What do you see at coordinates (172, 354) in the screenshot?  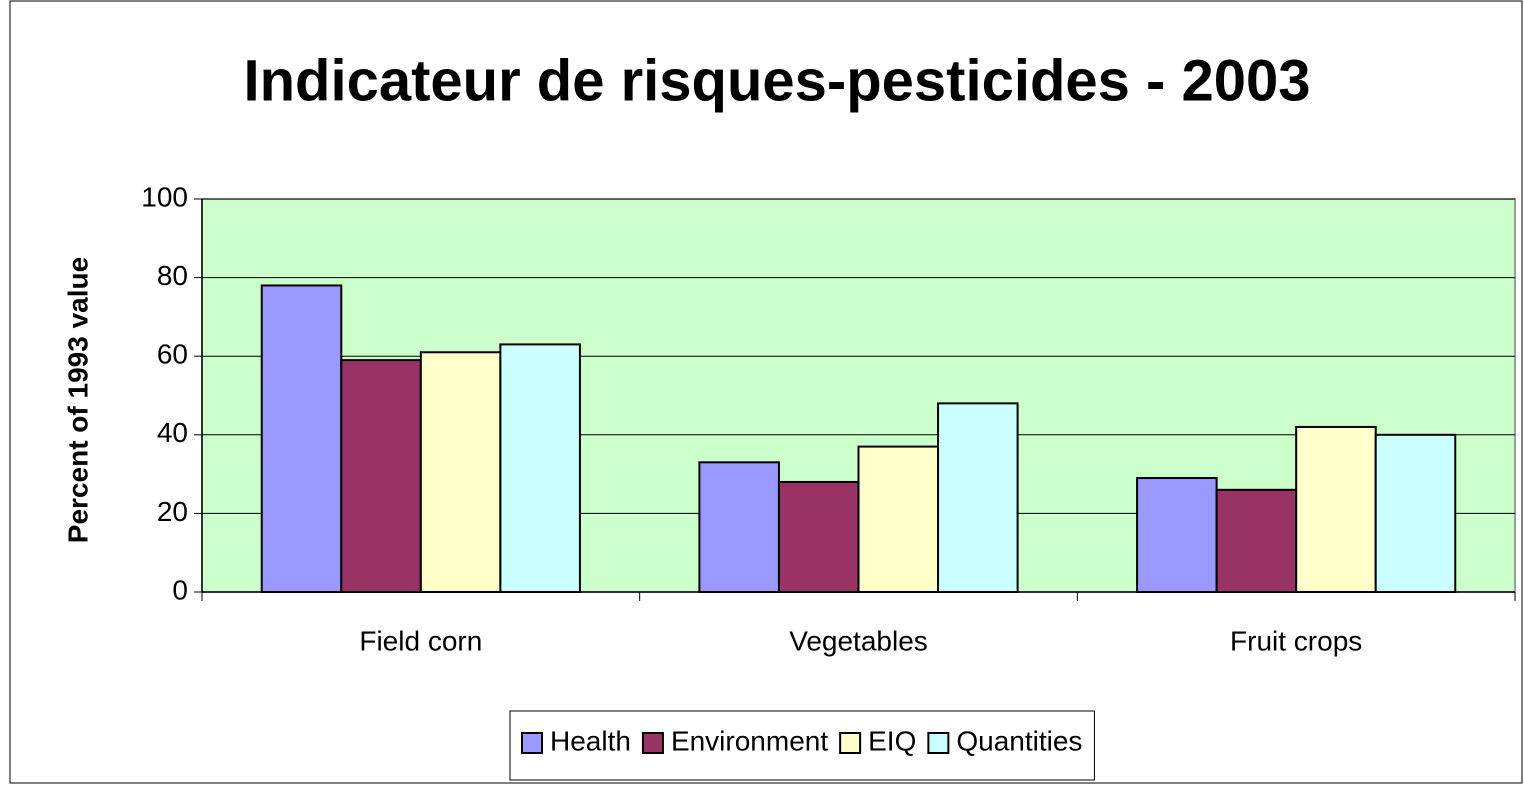 I see `y-tick-label: 60` at bounding box center [172, 354].